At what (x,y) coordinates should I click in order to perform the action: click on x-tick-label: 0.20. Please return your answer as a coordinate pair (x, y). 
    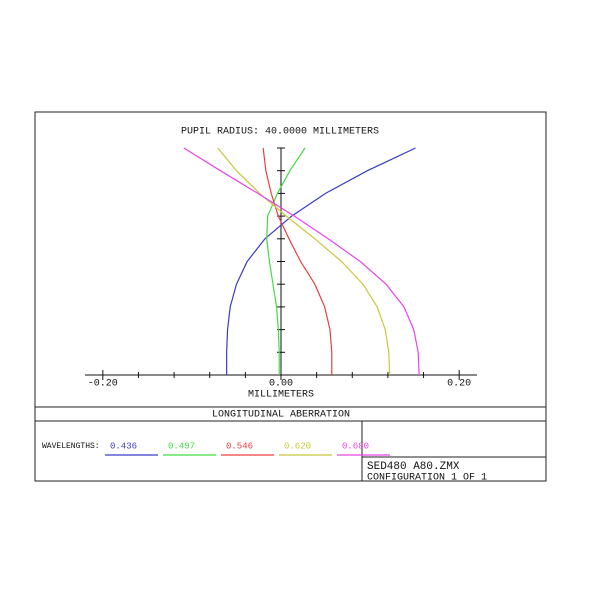
    Looking at the image, I should click on (459, 384).